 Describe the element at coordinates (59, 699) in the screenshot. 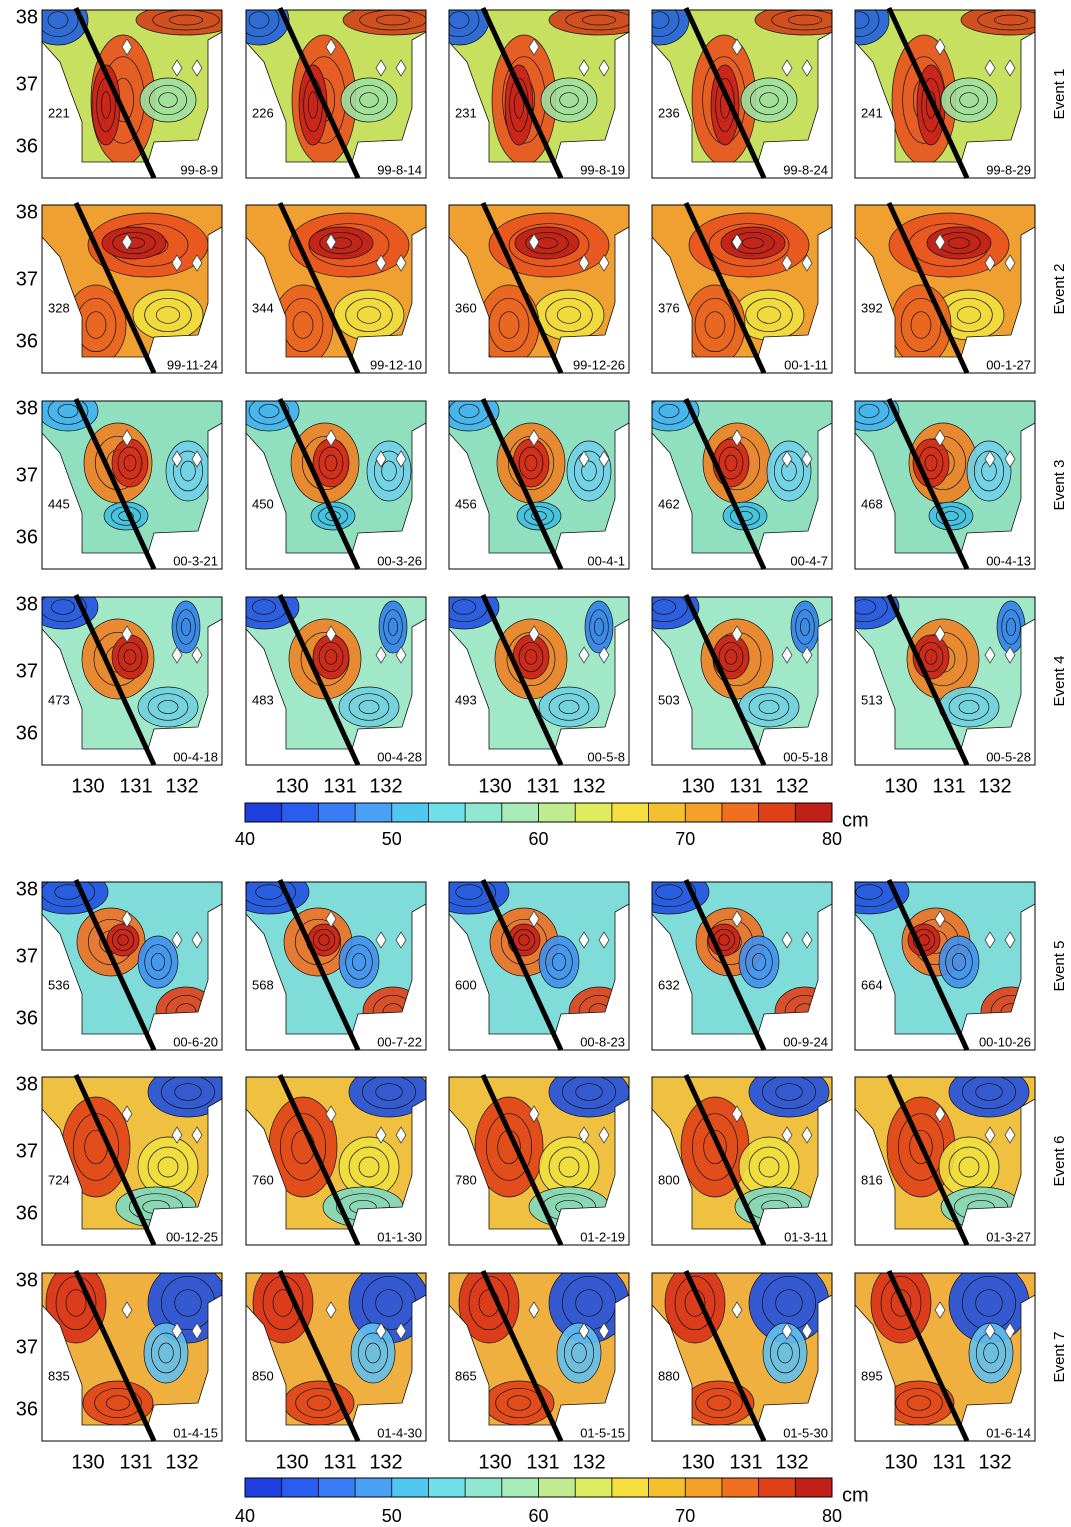

I see `day-label: 473` at that location.